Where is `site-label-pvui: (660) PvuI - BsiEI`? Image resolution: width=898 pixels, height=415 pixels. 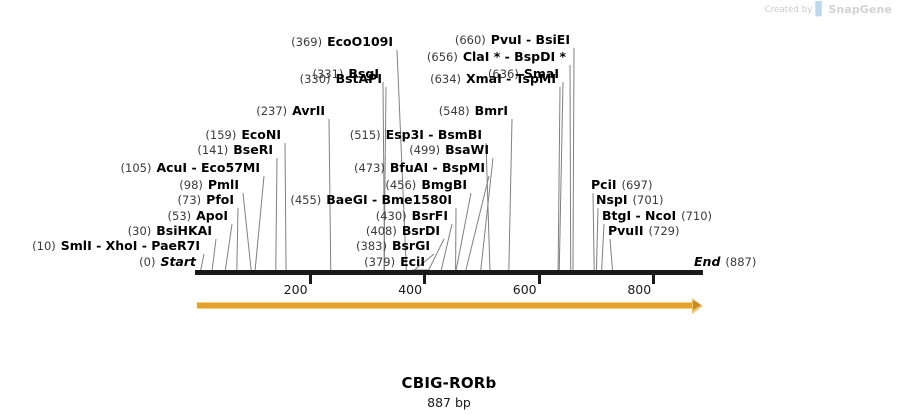 site-label-pvui: (660) PvuI - BsiEI is located at coordinates (512, 40).